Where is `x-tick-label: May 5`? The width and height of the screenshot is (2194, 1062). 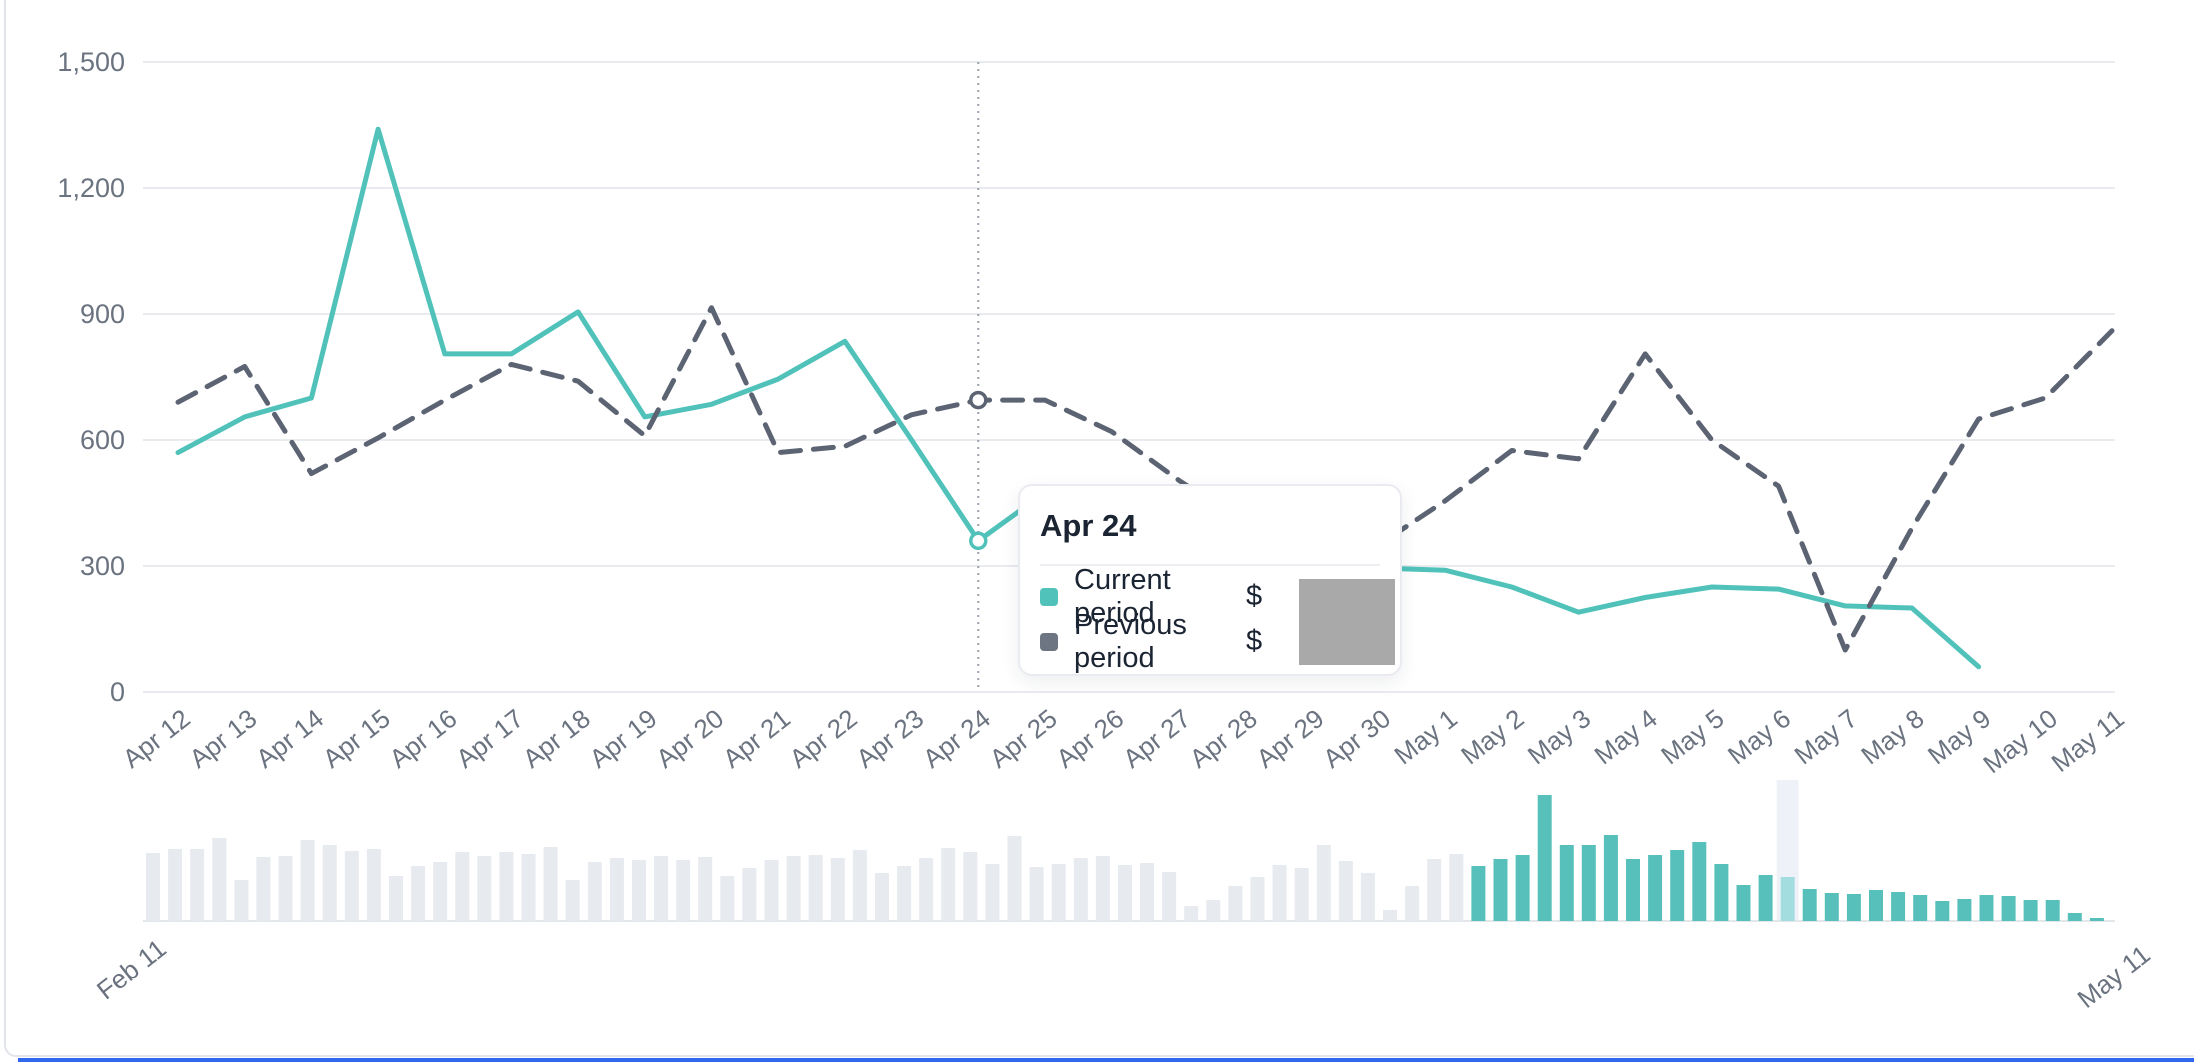 x-tick-label: May 5 is located at coordinates (1692, 736).